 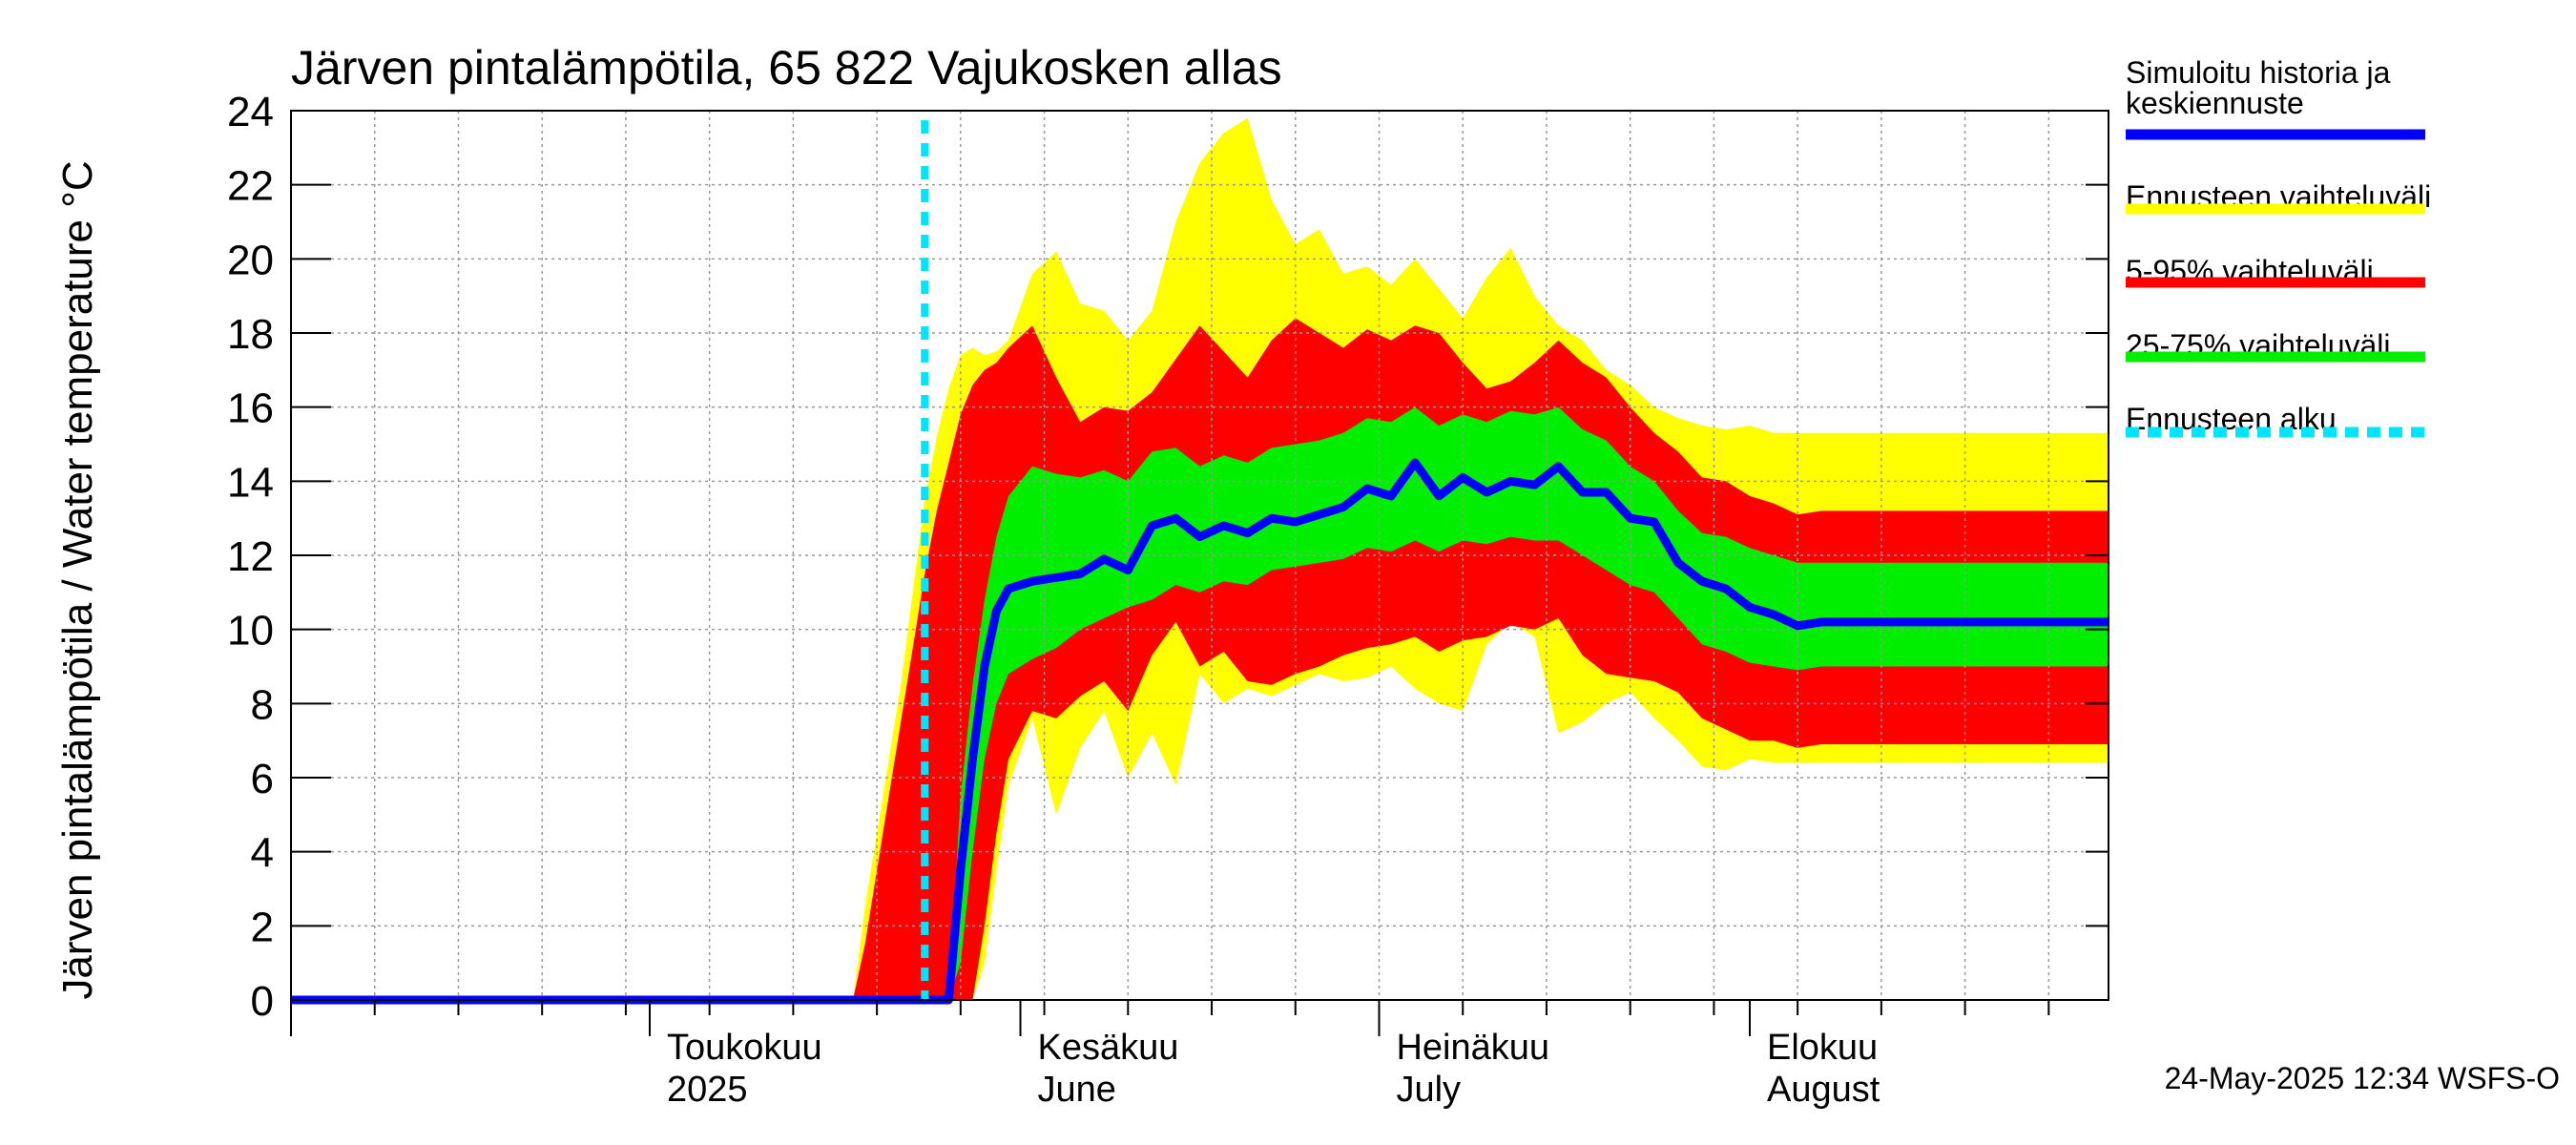 I want to click on y-tick-label: 20, so click(x=250, y=260).